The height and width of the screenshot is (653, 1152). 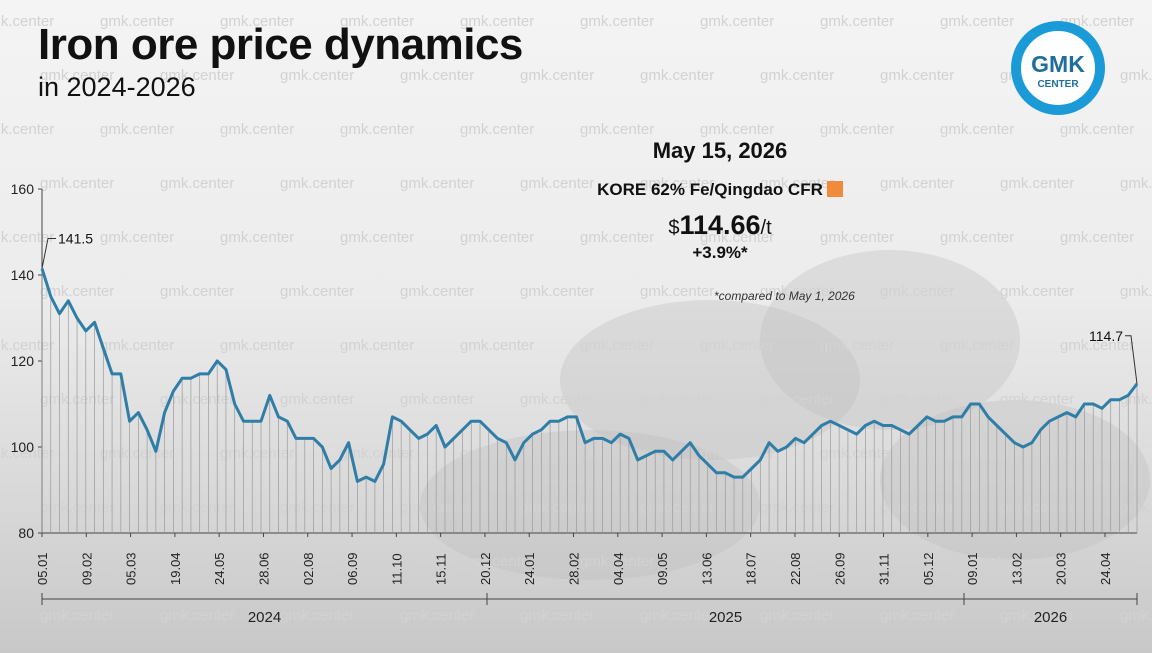 I want to click on x-tick-label: 09.01, so click(x=972, y=568).